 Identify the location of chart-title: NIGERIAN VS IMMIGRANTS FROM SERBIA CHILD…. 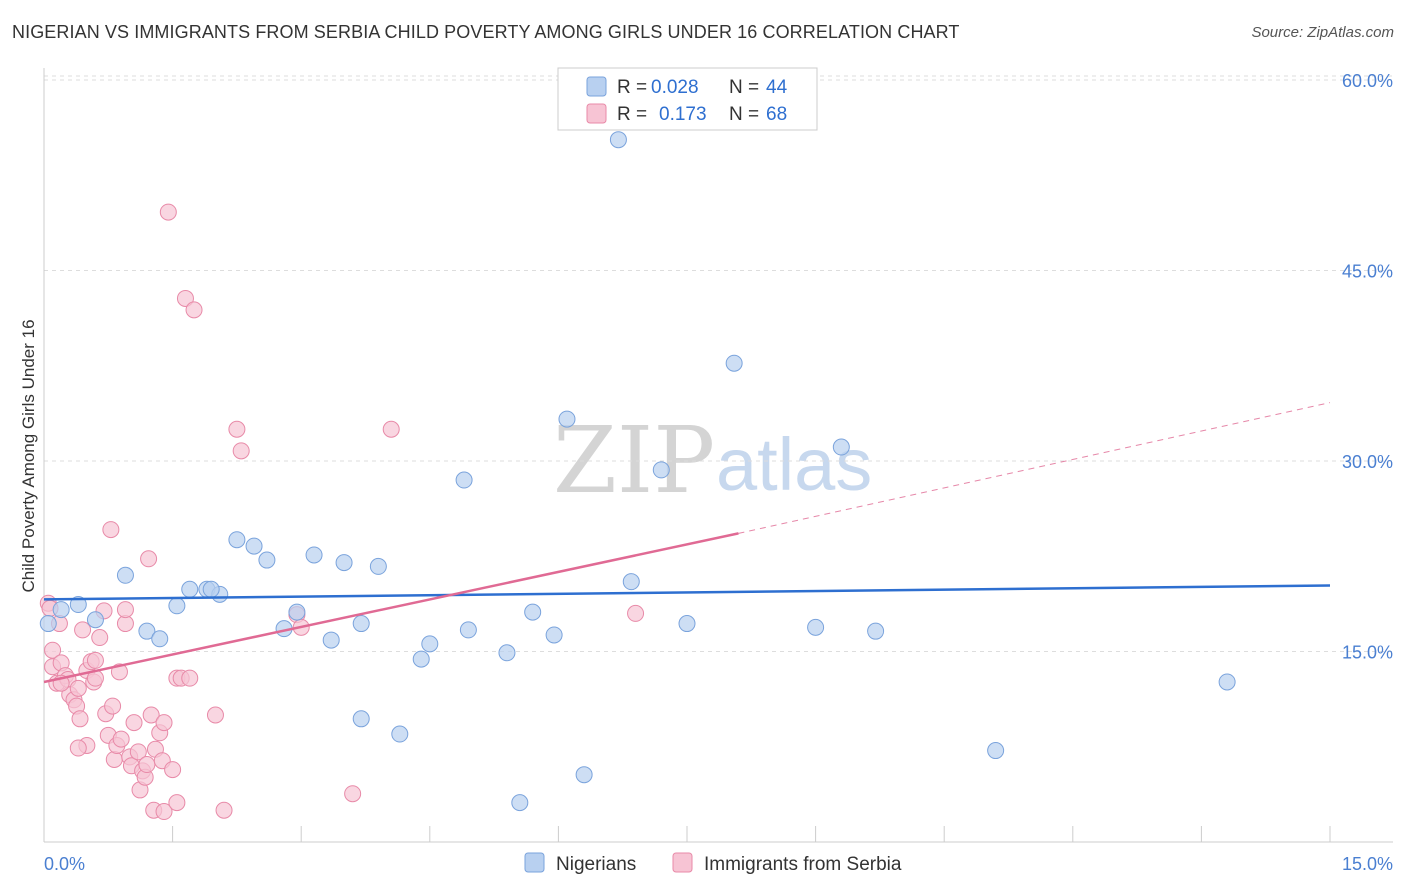
(486, 32).